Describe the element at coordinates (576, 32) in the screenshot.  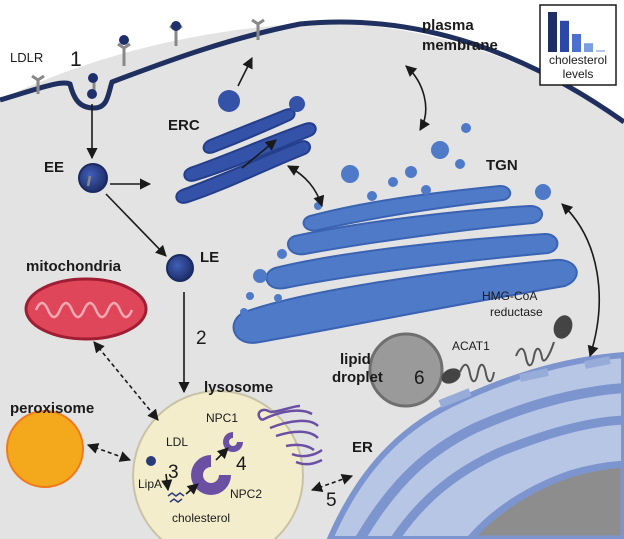
I see `legend-bars` at that location.